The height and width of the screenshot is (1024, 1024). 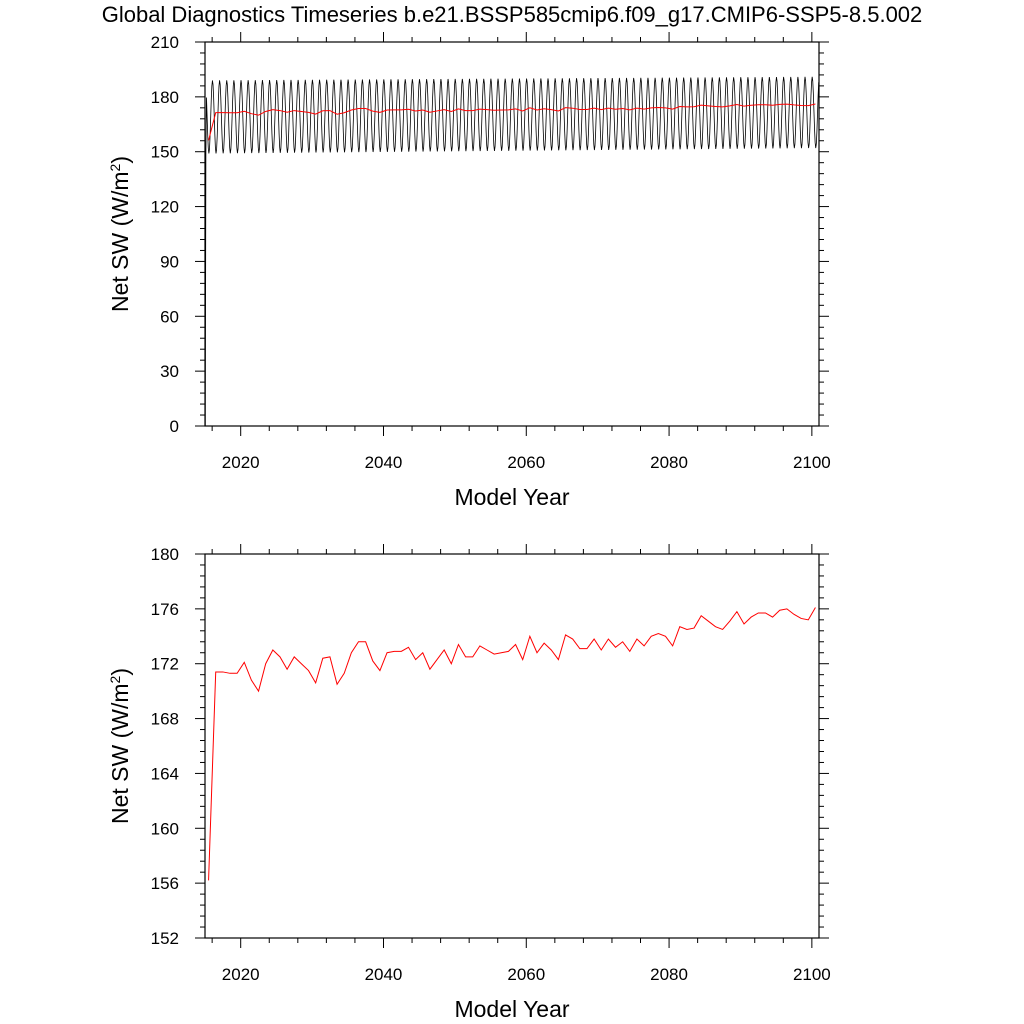 What do you see at coordinates (165, 152) in the screenshot?
I see `y-tick-label: 150` at bounding box center [165, 152].